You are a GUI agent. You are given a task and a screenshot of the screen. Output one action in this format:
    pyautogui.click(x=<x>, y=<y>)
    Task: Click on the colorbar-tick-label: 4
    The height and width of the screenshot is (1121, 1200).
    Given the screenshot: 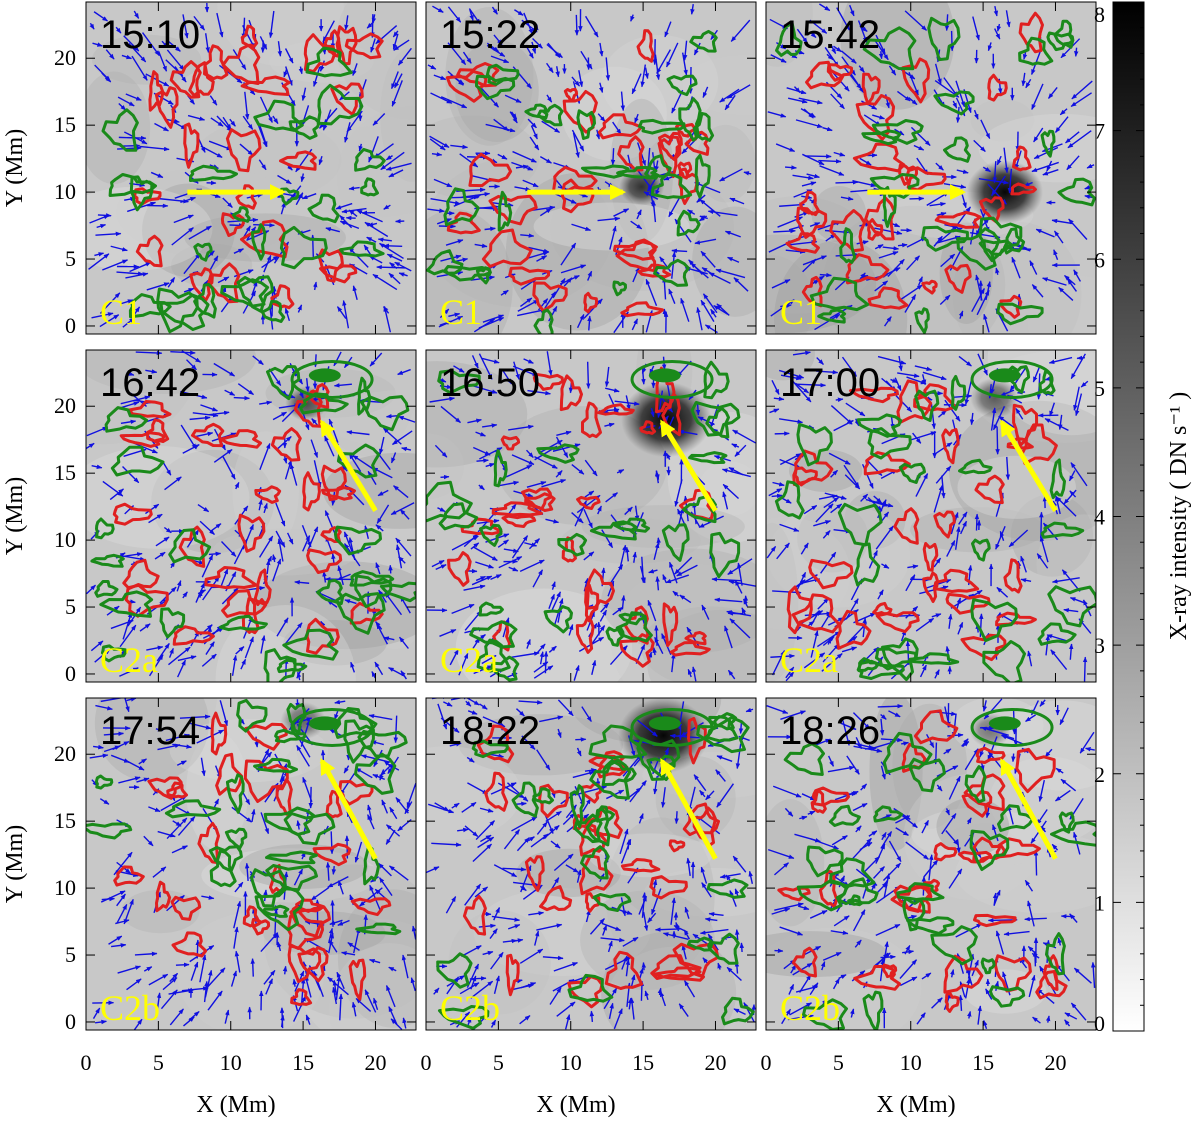 What is the action you would take?
    pyautogui.click(x=1099, y=517)
    